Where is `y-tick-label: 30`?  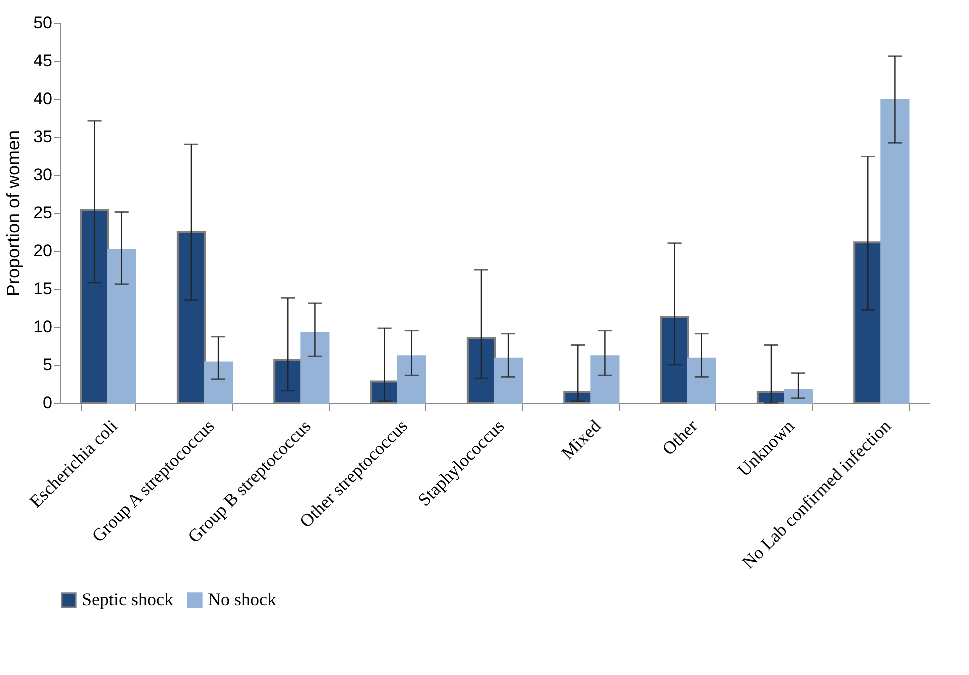
y-tick-label: 30 is located at coordinates (43, 175).